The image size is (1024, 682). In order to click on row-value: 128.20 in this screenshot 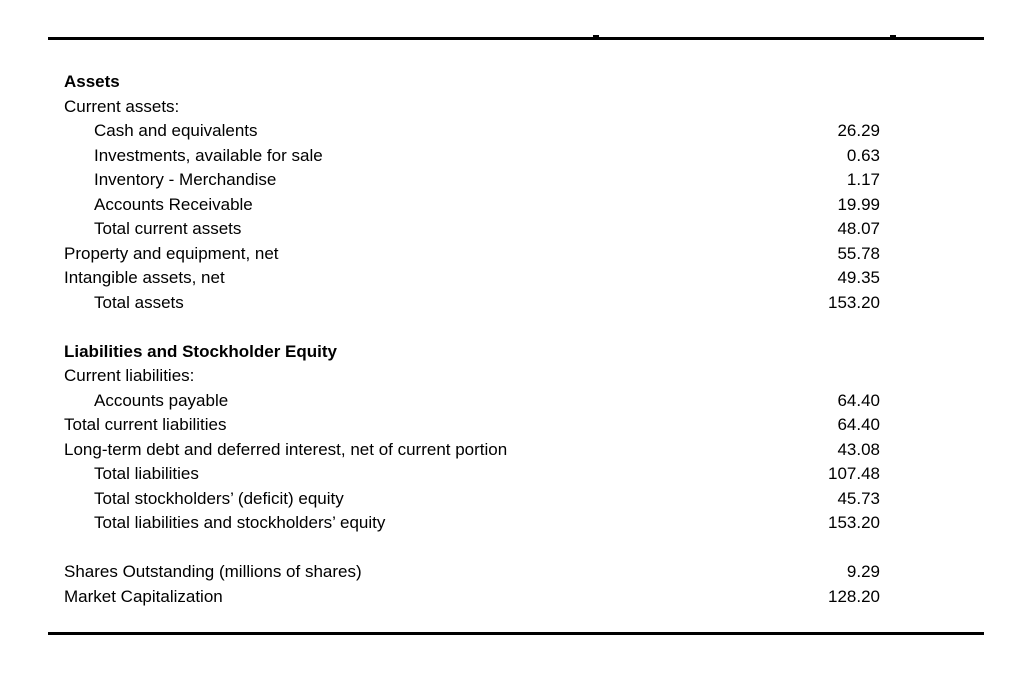, I will do `click(854, 596)`.